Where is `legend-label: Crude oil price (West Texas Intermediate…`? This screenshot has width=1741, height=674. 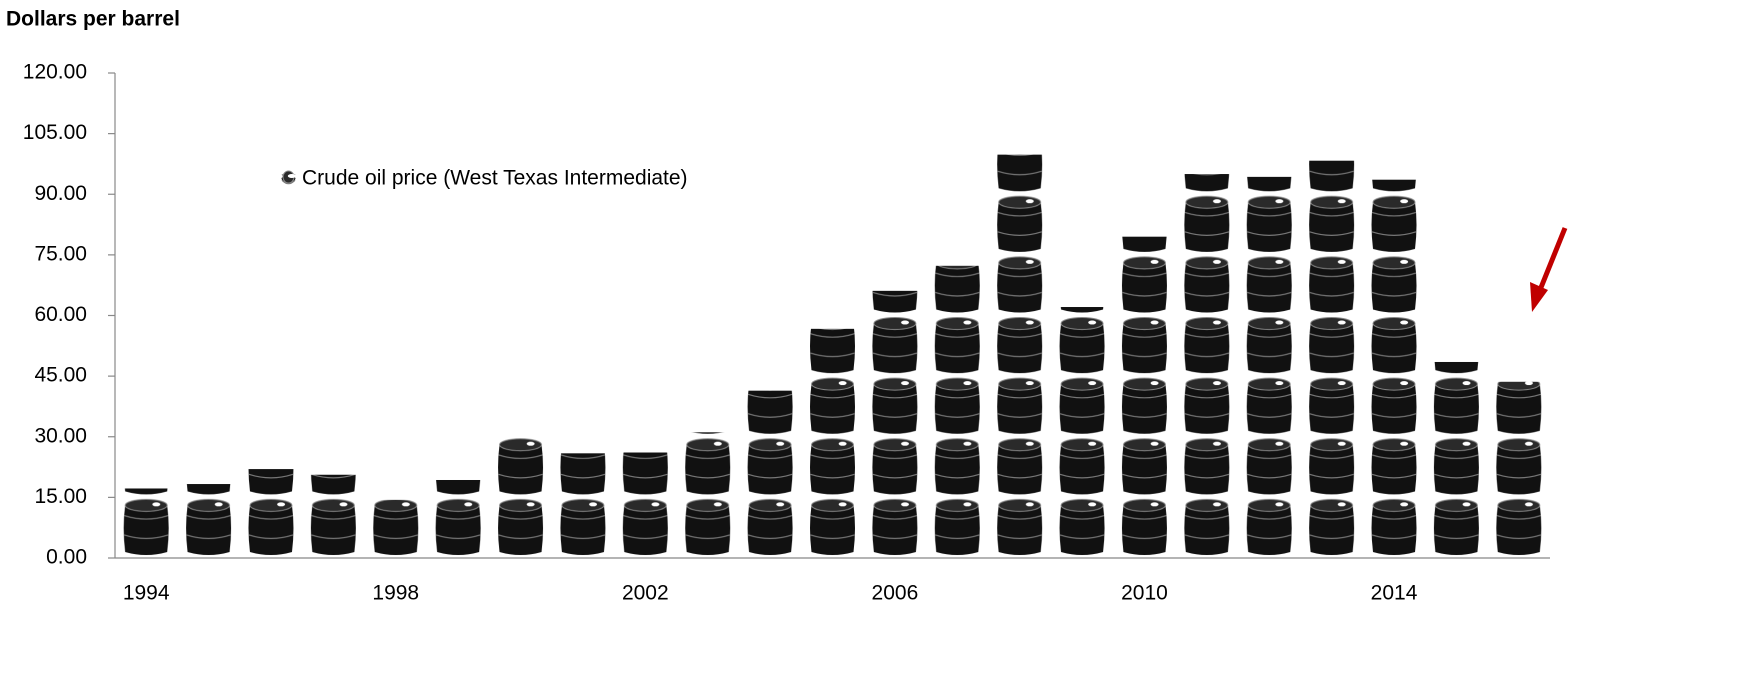
legend-label: Crude oil price (West Texas Intermediate… is located at coordinates (495, 178).